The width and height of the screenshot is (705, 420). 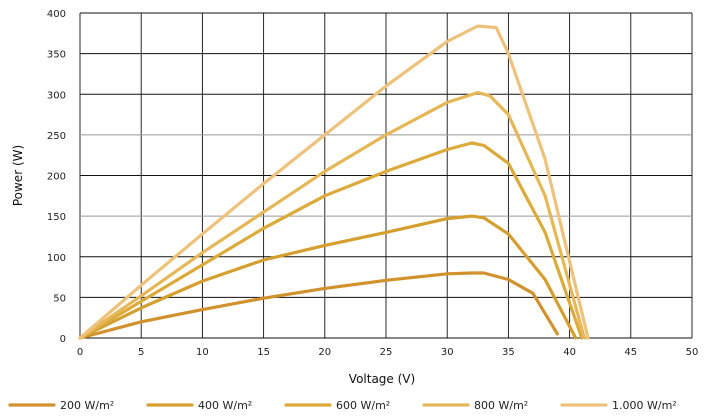 What do you see at coordinates (59, 298) in the screenshot?
I see `y-tick-label: 50` at bounding box center [59, 298].